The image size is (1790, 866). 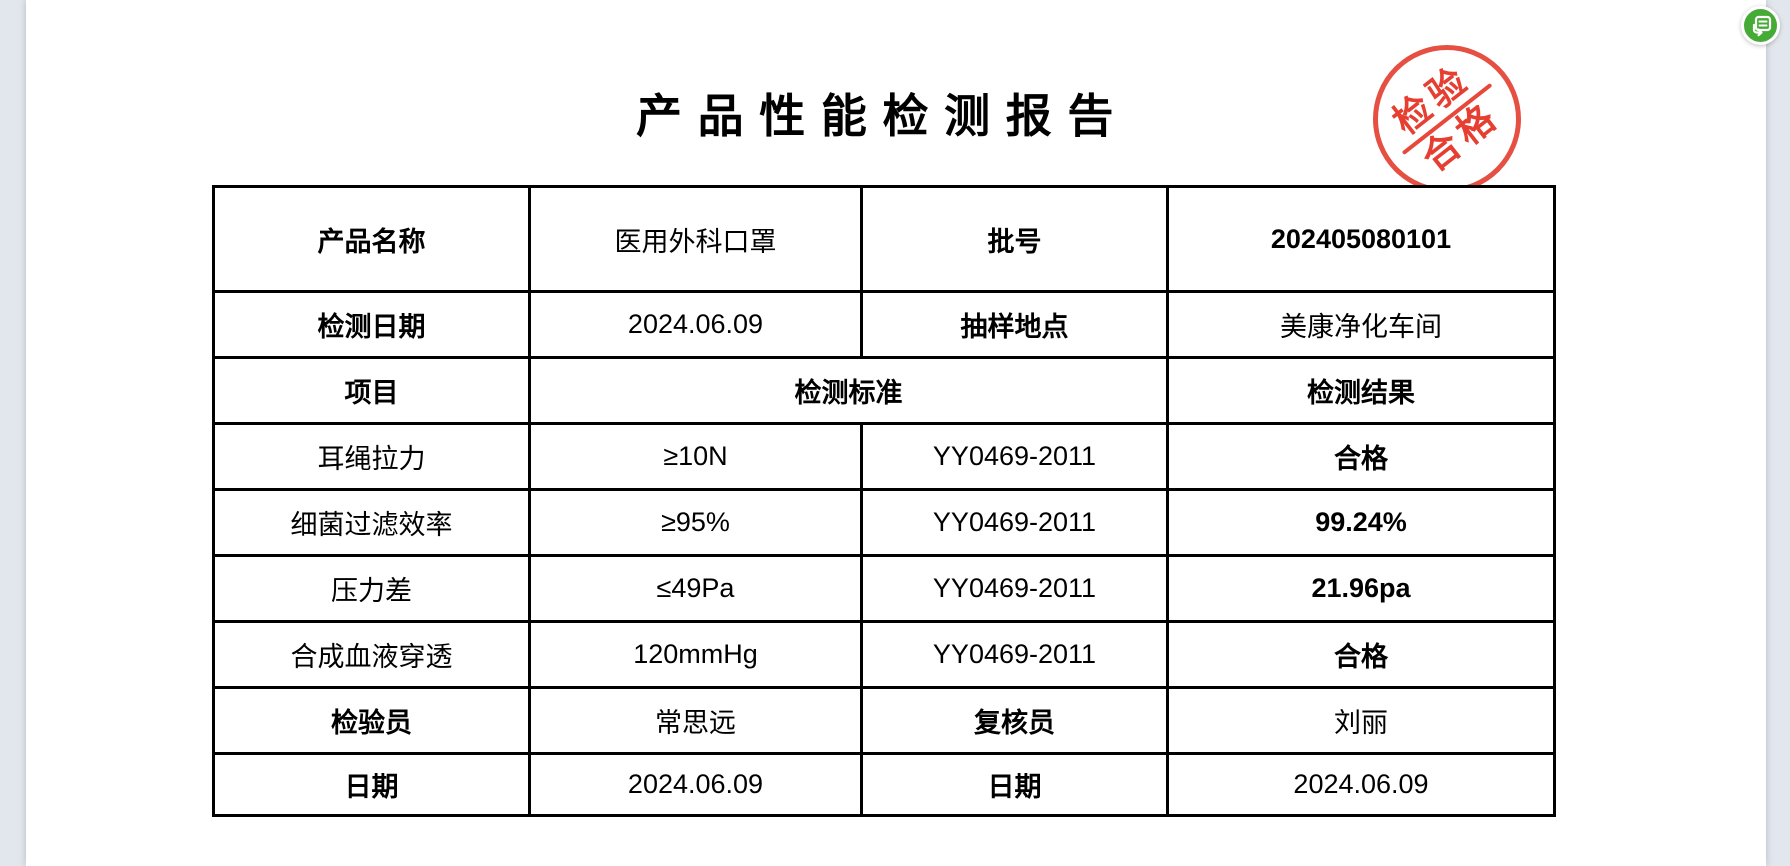 What do you see at coordinates (1361, 588) in the screenshot?
I see `item-result: 21.96pa` at bounding box center [1361, 588].